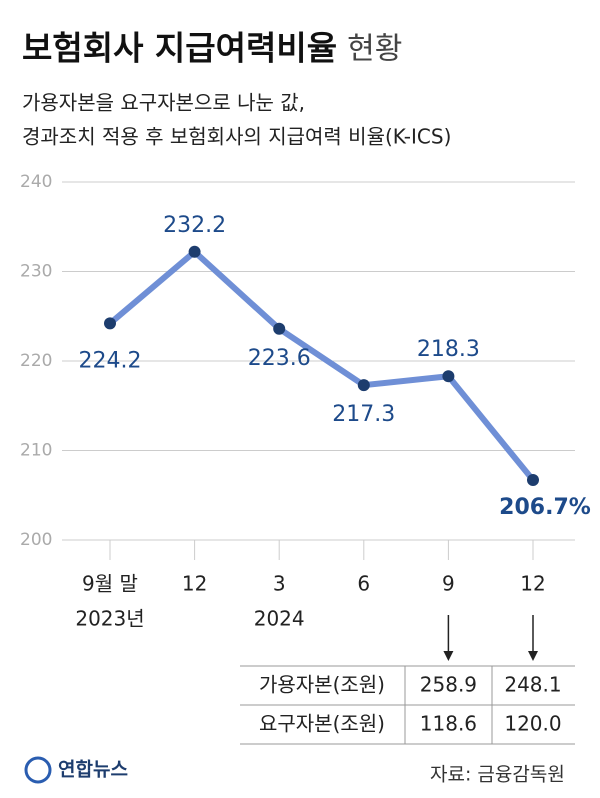  Describe the element at coordinates (109, 619) in the screenshot. I see `x-year-label: 2023년` at that location.